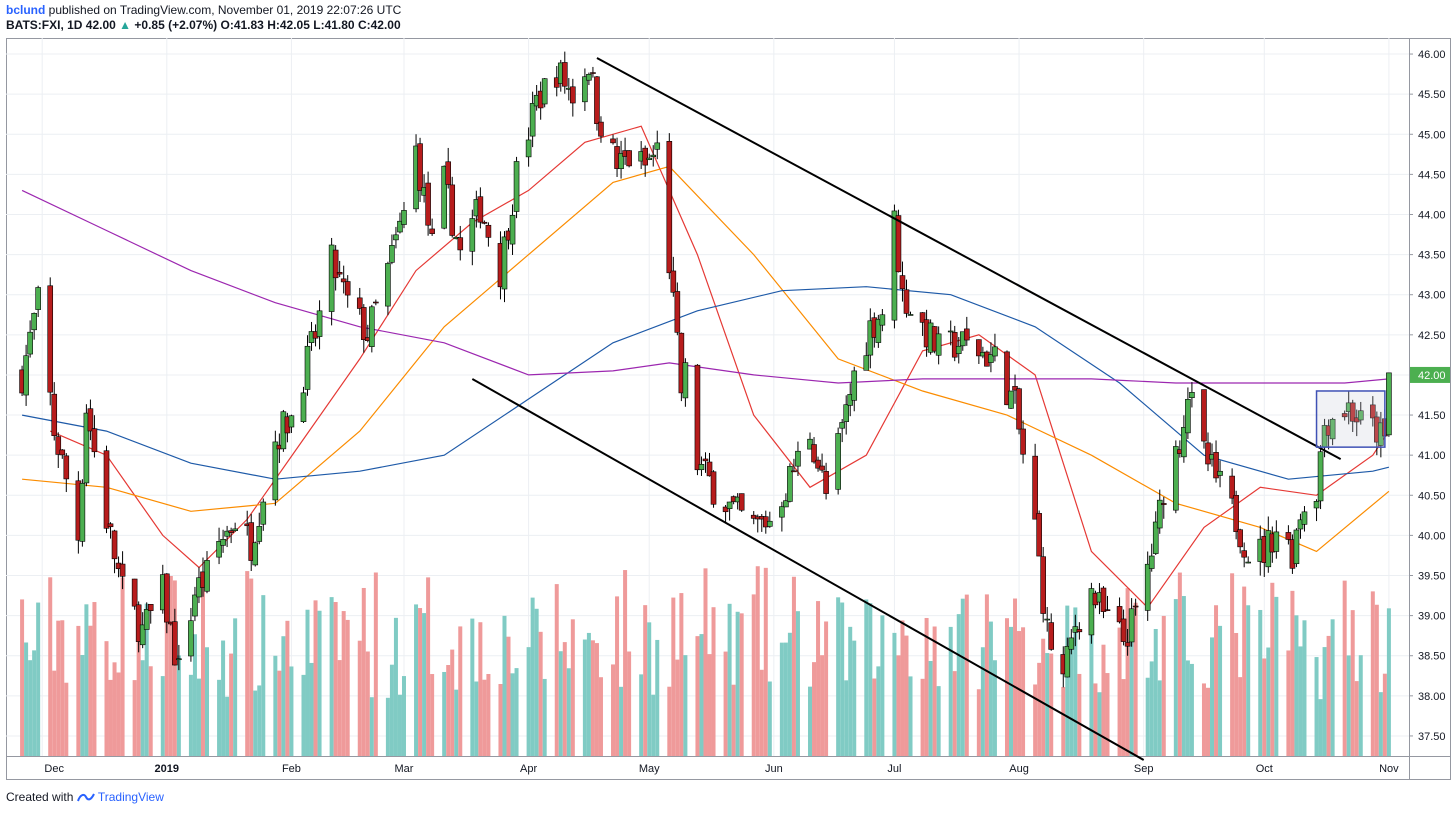  I want to click on x-tick-label: Nov, so click(1389, 769).